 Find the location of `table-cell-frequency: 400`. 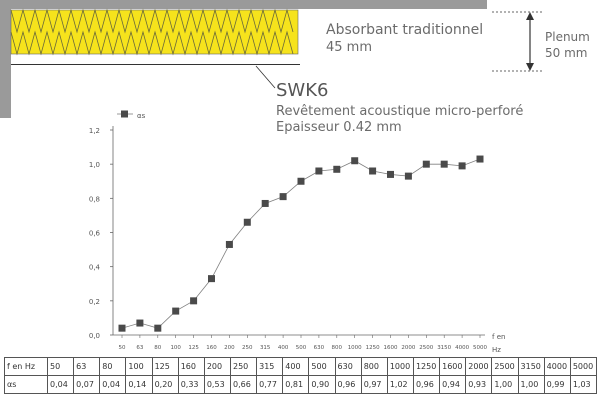

table-cell-frequency: 400 is located at coordinates (296, 366).